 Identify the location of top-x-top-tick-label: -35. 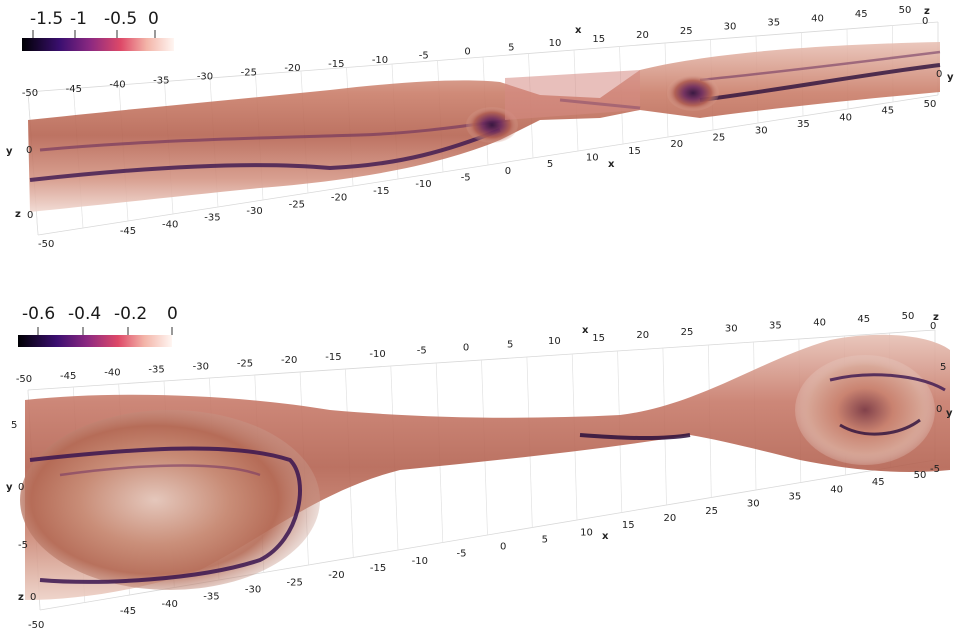
(161, 81).